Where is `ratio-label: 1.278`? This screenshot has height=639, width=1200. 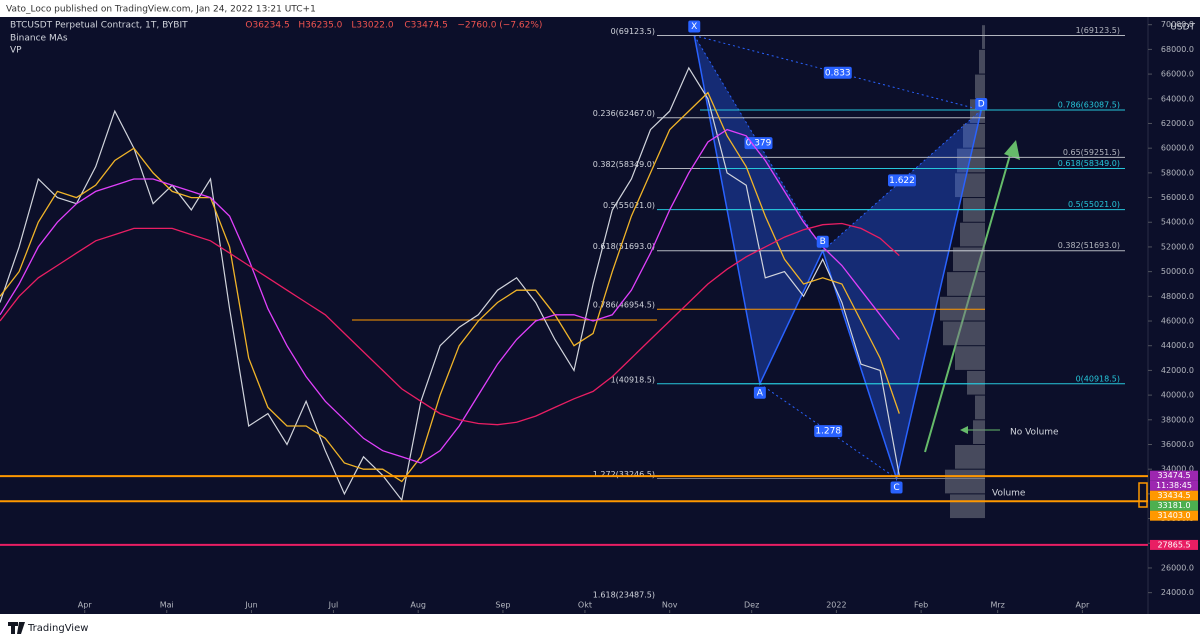
ratio-label: 1.278 is located at coordinates (828, 432).